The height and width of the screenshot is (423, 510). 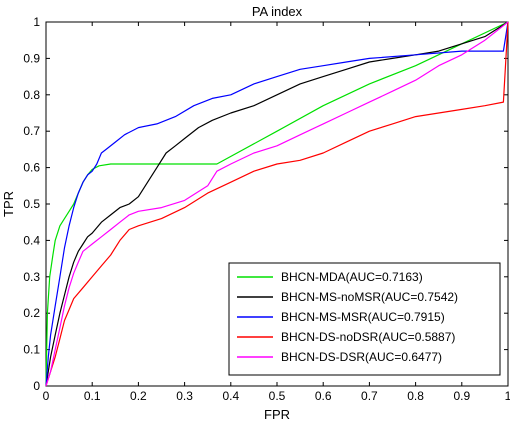 I want to click on y-tick-label: 0.8, so click(x=31, y=95).